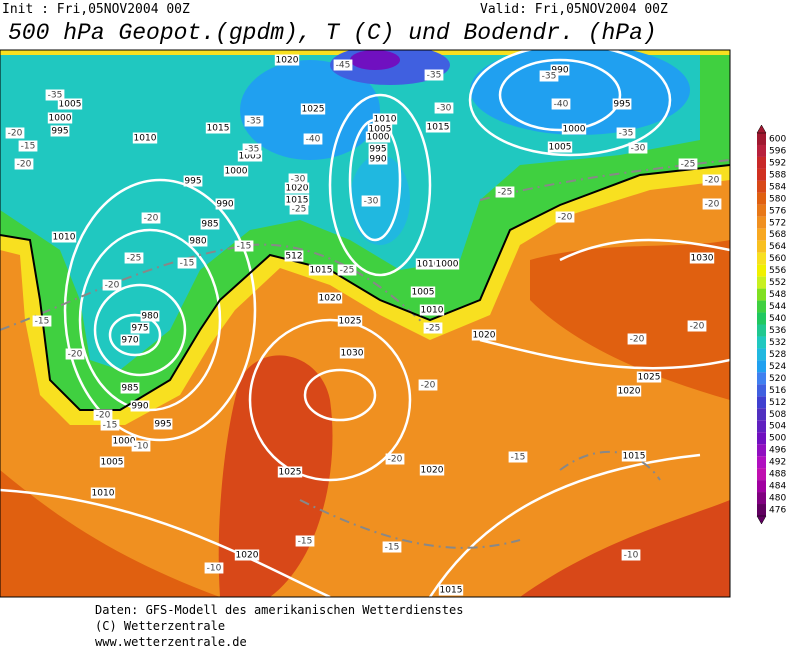  What do you see at coordinates (561, 105) in the screenshot?
I see `temperature-label: -40` at bounding box center [561, 105].